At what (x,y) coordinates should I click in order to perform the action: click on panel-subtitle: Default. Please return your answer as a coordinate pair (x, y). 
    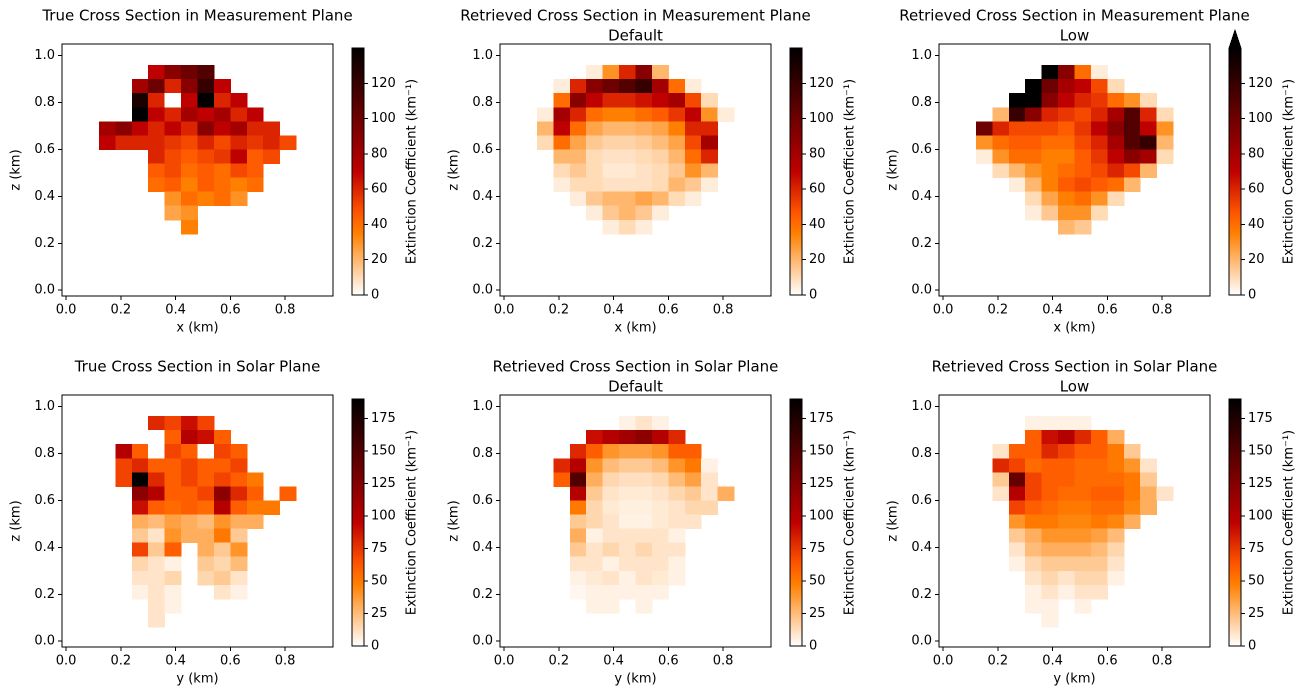
    Looking at the image, I should click on (635, 387).